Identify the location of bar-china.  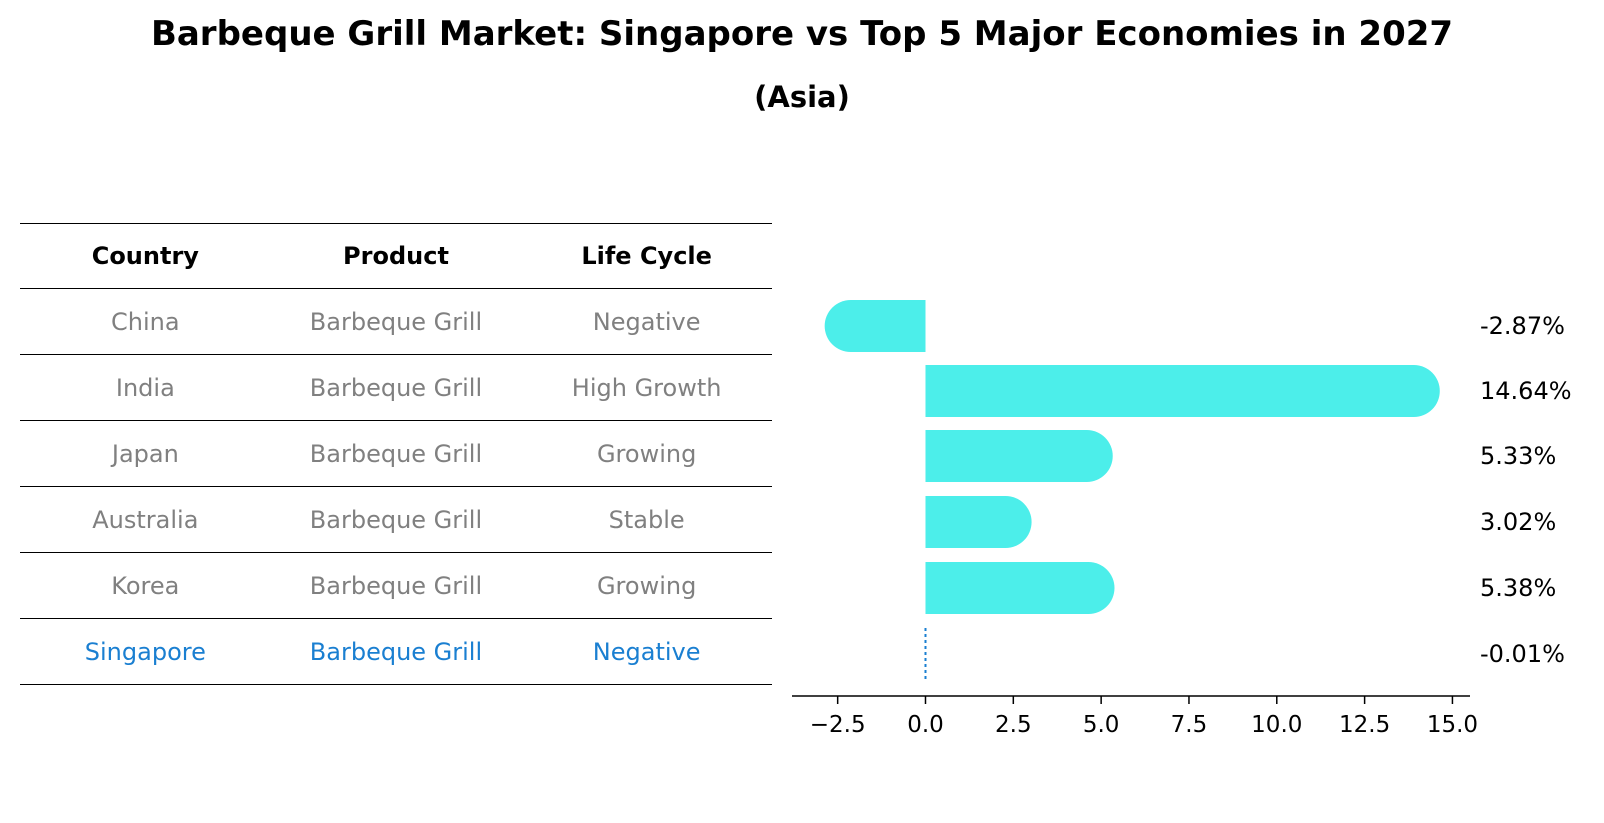
(875, 326).